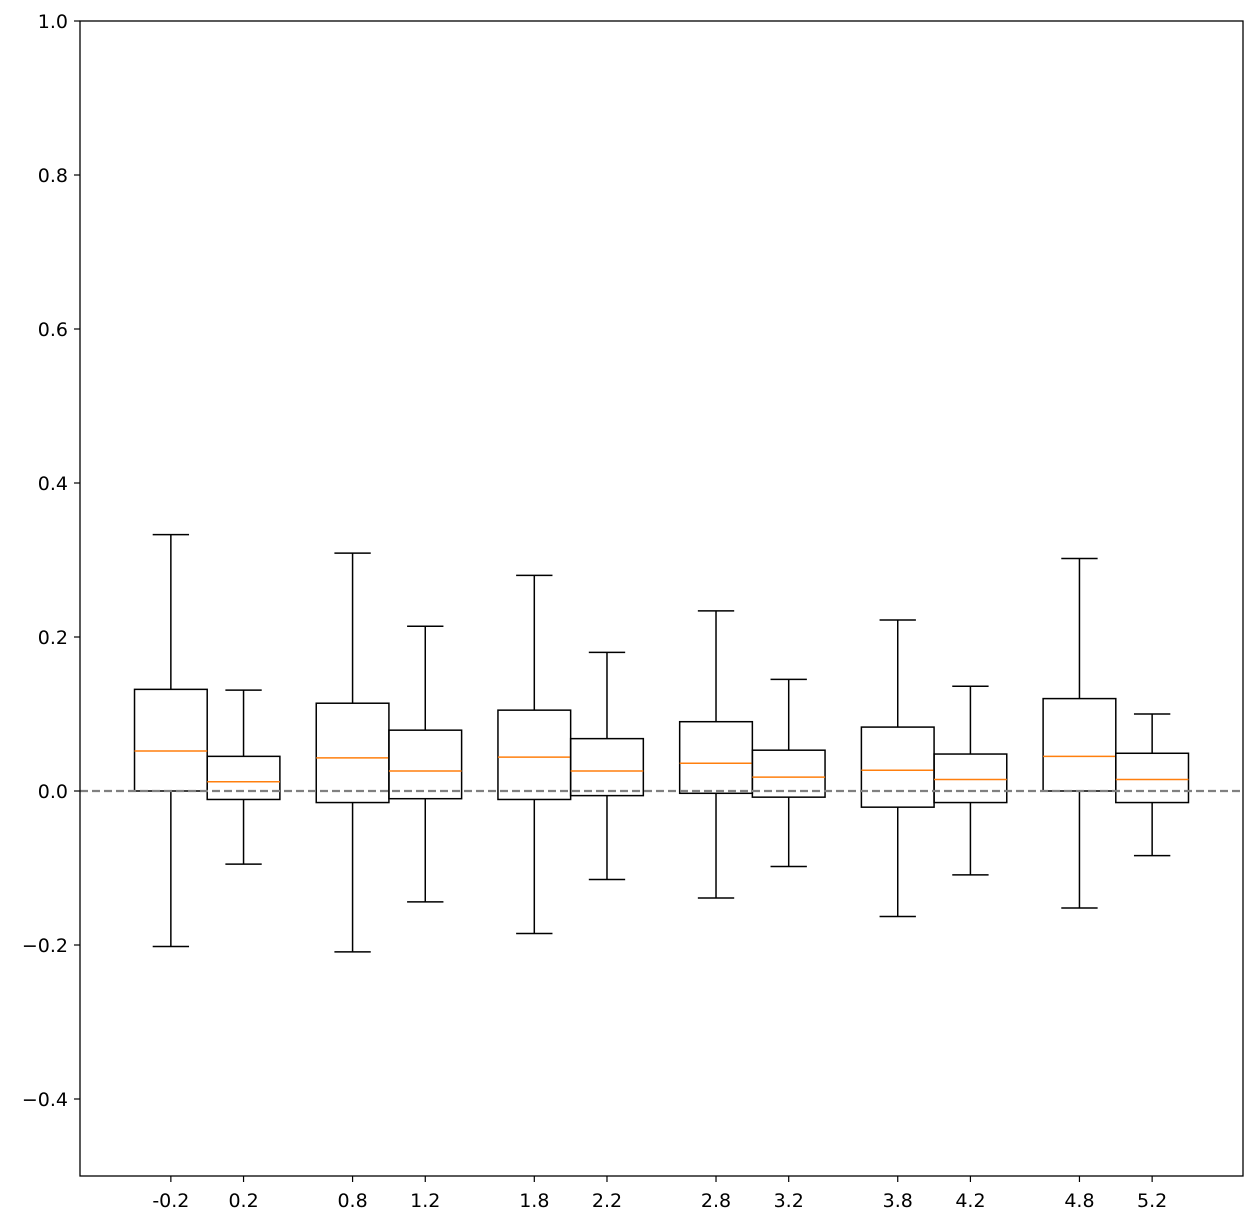 The height and width of the screenshot is (1227, 1257). Describe the element at coordinates (45, 1100) in the screenshot. I see `y-tick-label: −0.4` at that location.